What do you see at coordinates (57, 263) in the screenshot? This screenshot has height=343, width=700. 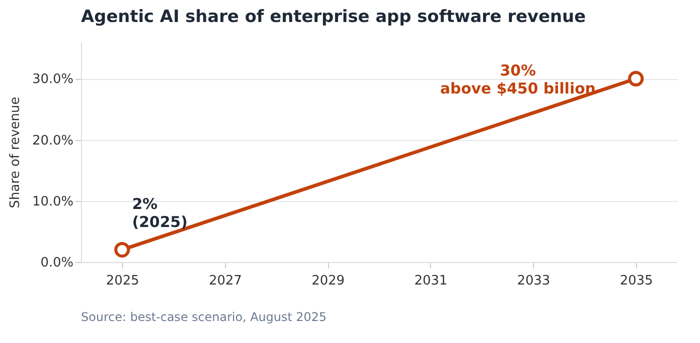 I see `y-tick-label: 0.0%` at bounding box center [57, 263].